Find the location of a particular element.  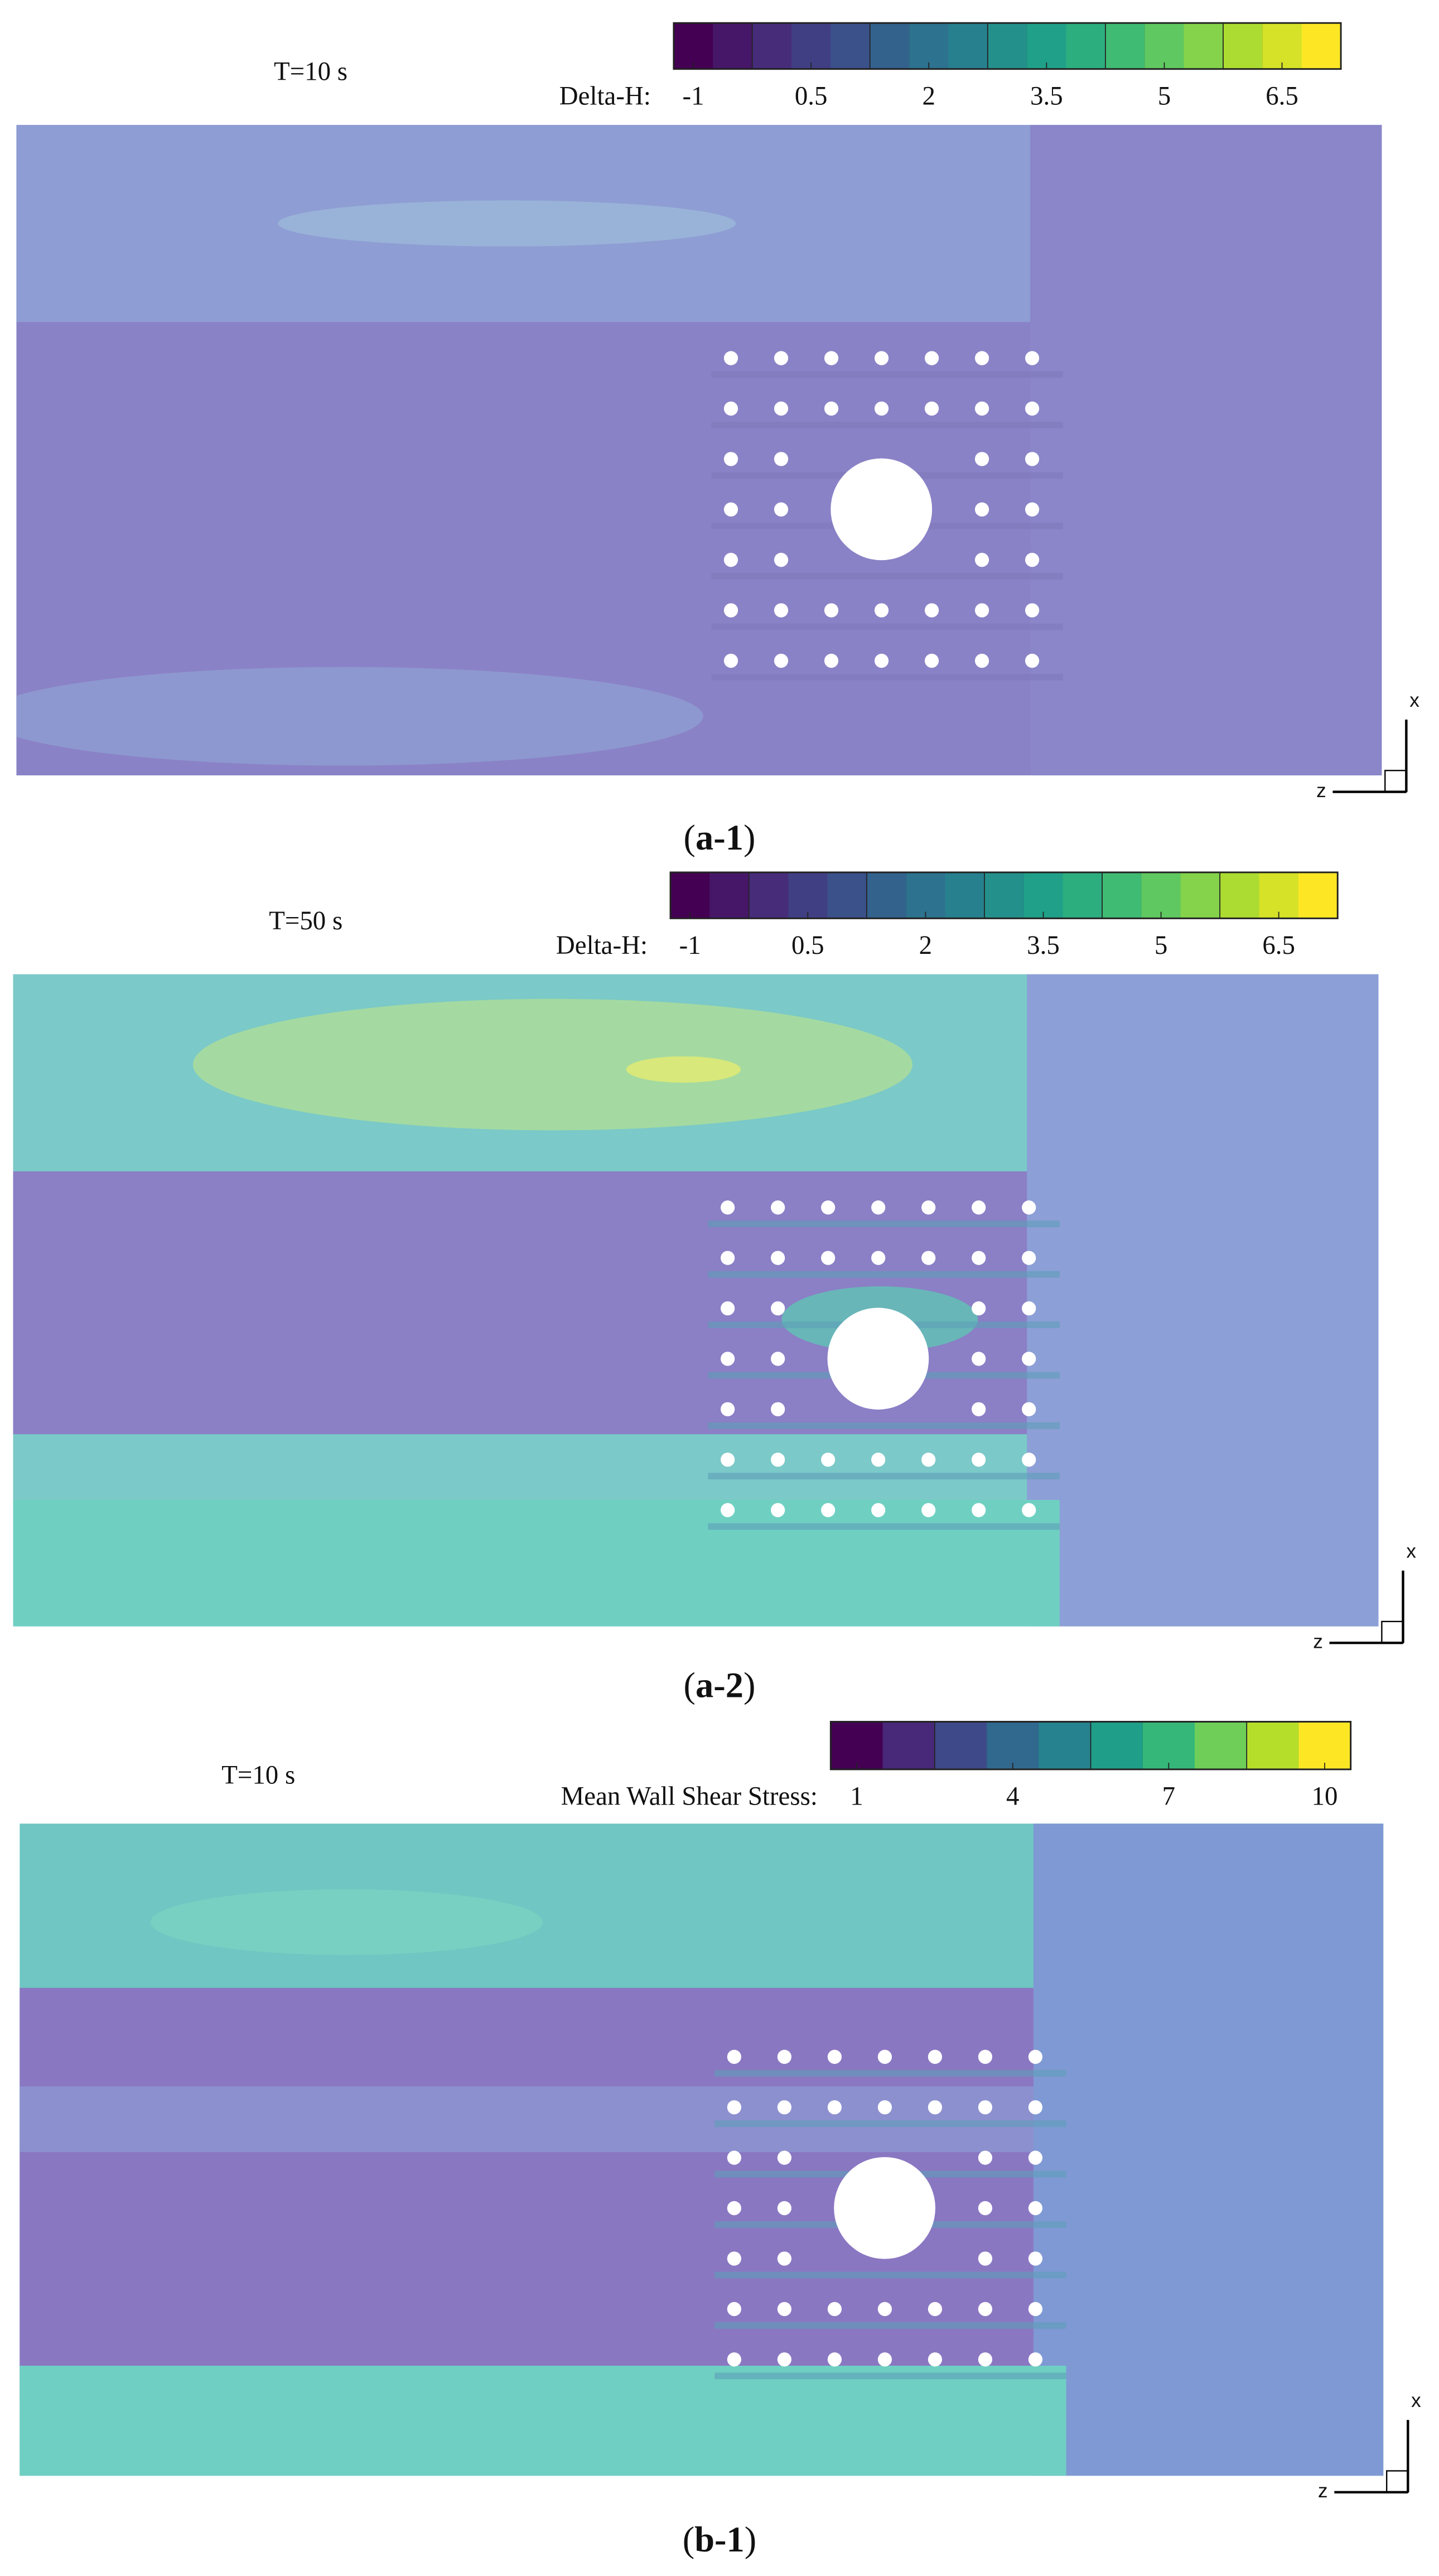

colorbar-tick-label: 4 is located at coordinates (1012, 1796).